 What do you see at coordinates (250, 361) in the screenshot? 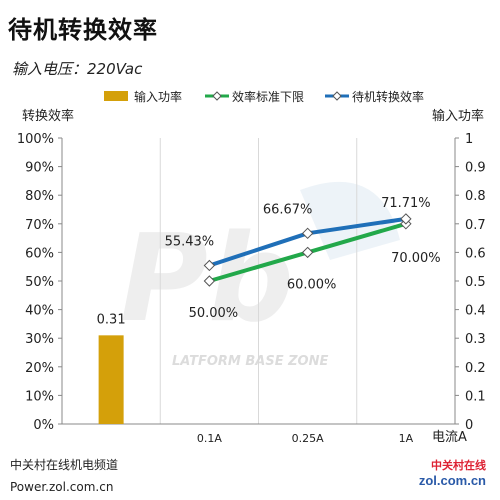
I see `watermark-text: LATFORM BASE ZONE` at bounding box center [250, 361].